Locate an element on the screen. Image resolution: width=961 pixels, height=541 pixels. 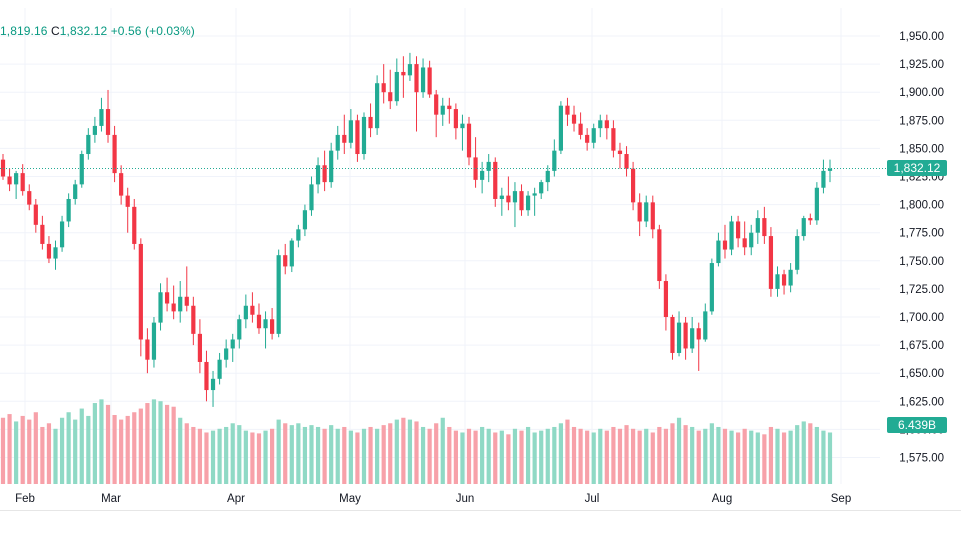
y-tick-label: 1,875.00 is located at coordinates (921, 121).